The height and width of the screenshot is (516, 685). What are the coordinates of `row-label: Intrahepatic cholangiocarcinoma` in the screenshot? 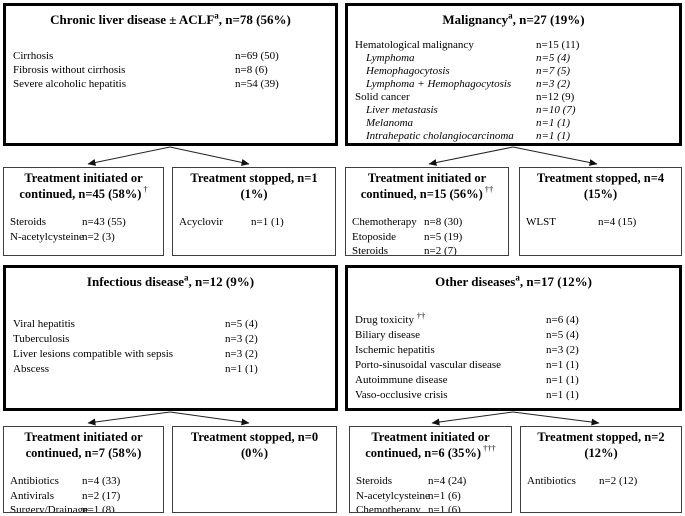 It's located at (440, 136).